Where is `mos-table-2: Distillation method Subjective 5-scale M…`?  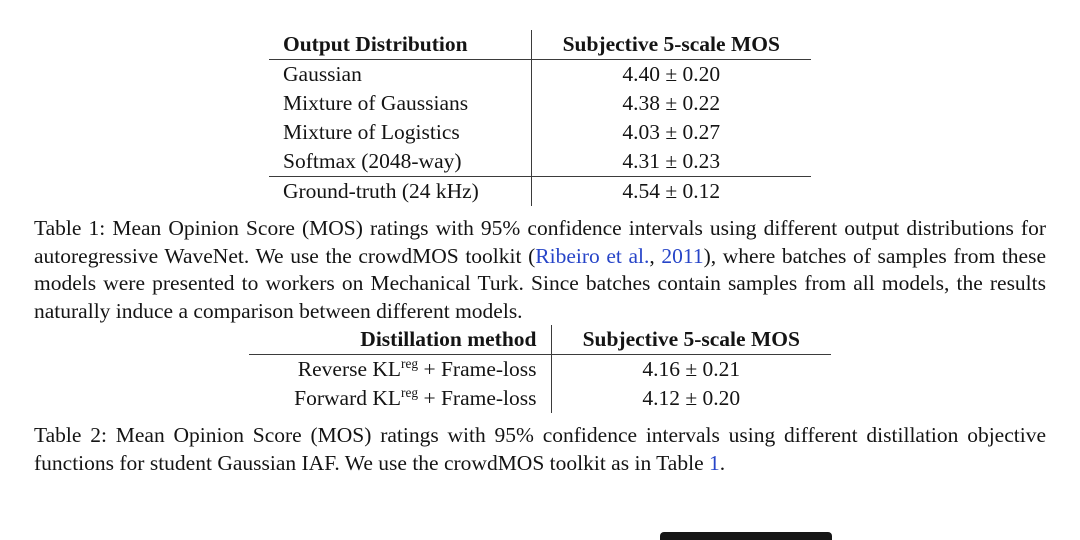 mos-table-2: Distillation method Subjective 5-scale M… is located at coordinates (540, 369).